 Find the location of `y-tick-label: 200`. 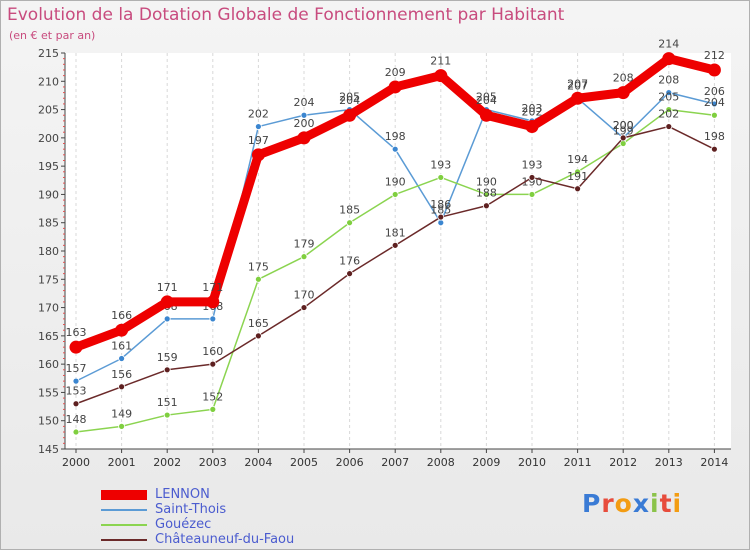

y-tick-label: 200 is located at coordinates (48, 138).